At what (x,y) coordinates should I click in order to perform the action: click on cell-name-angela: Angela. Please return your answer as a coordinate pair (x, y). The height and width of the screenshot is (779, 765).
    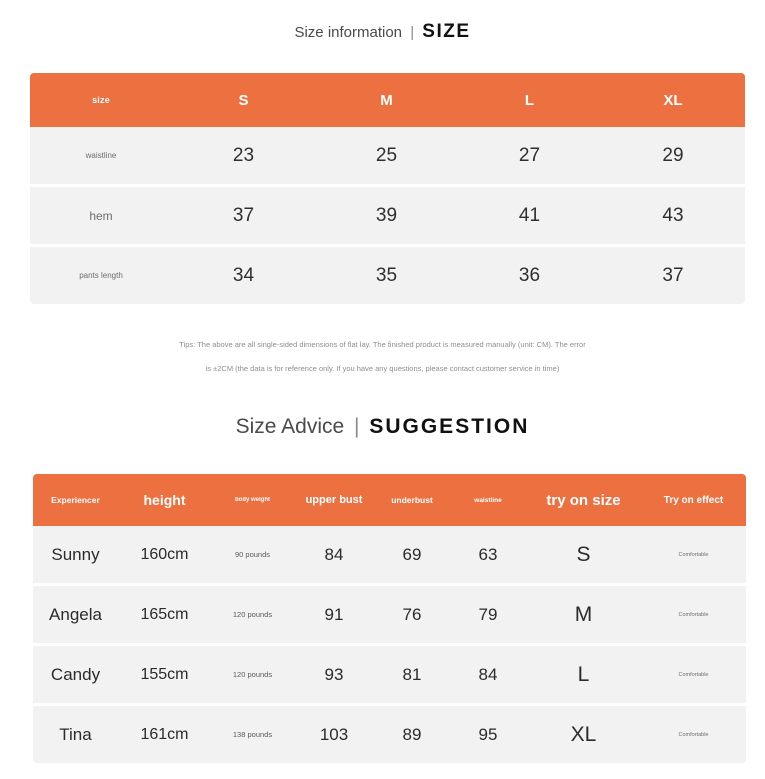
    Looking at the image, I should click on (75, 614).